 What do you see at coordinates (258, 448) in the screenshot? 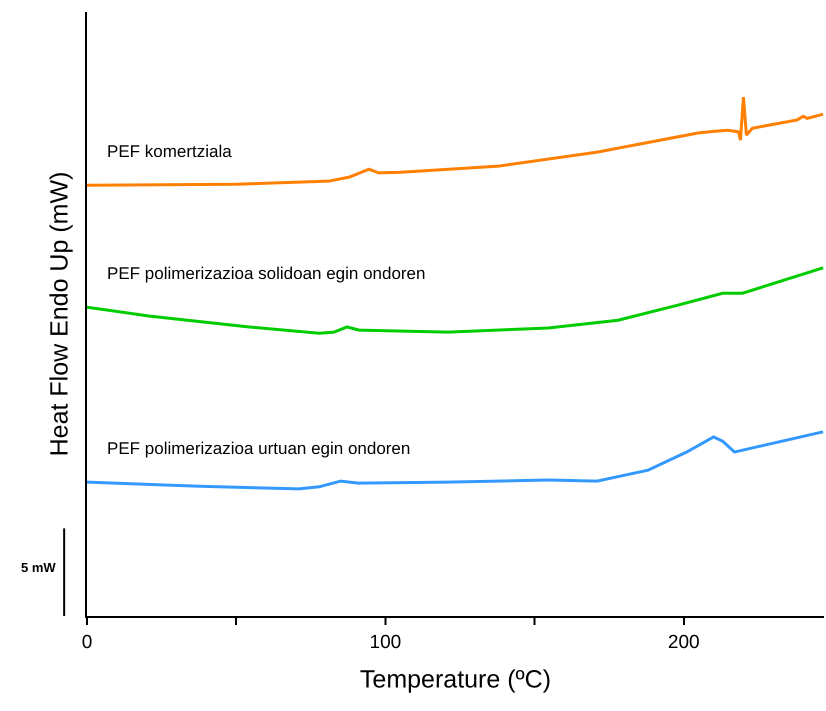
I see `series-label: PEF polimerizazioa urtuan egin ondoren` at bounding box center [258, 448].